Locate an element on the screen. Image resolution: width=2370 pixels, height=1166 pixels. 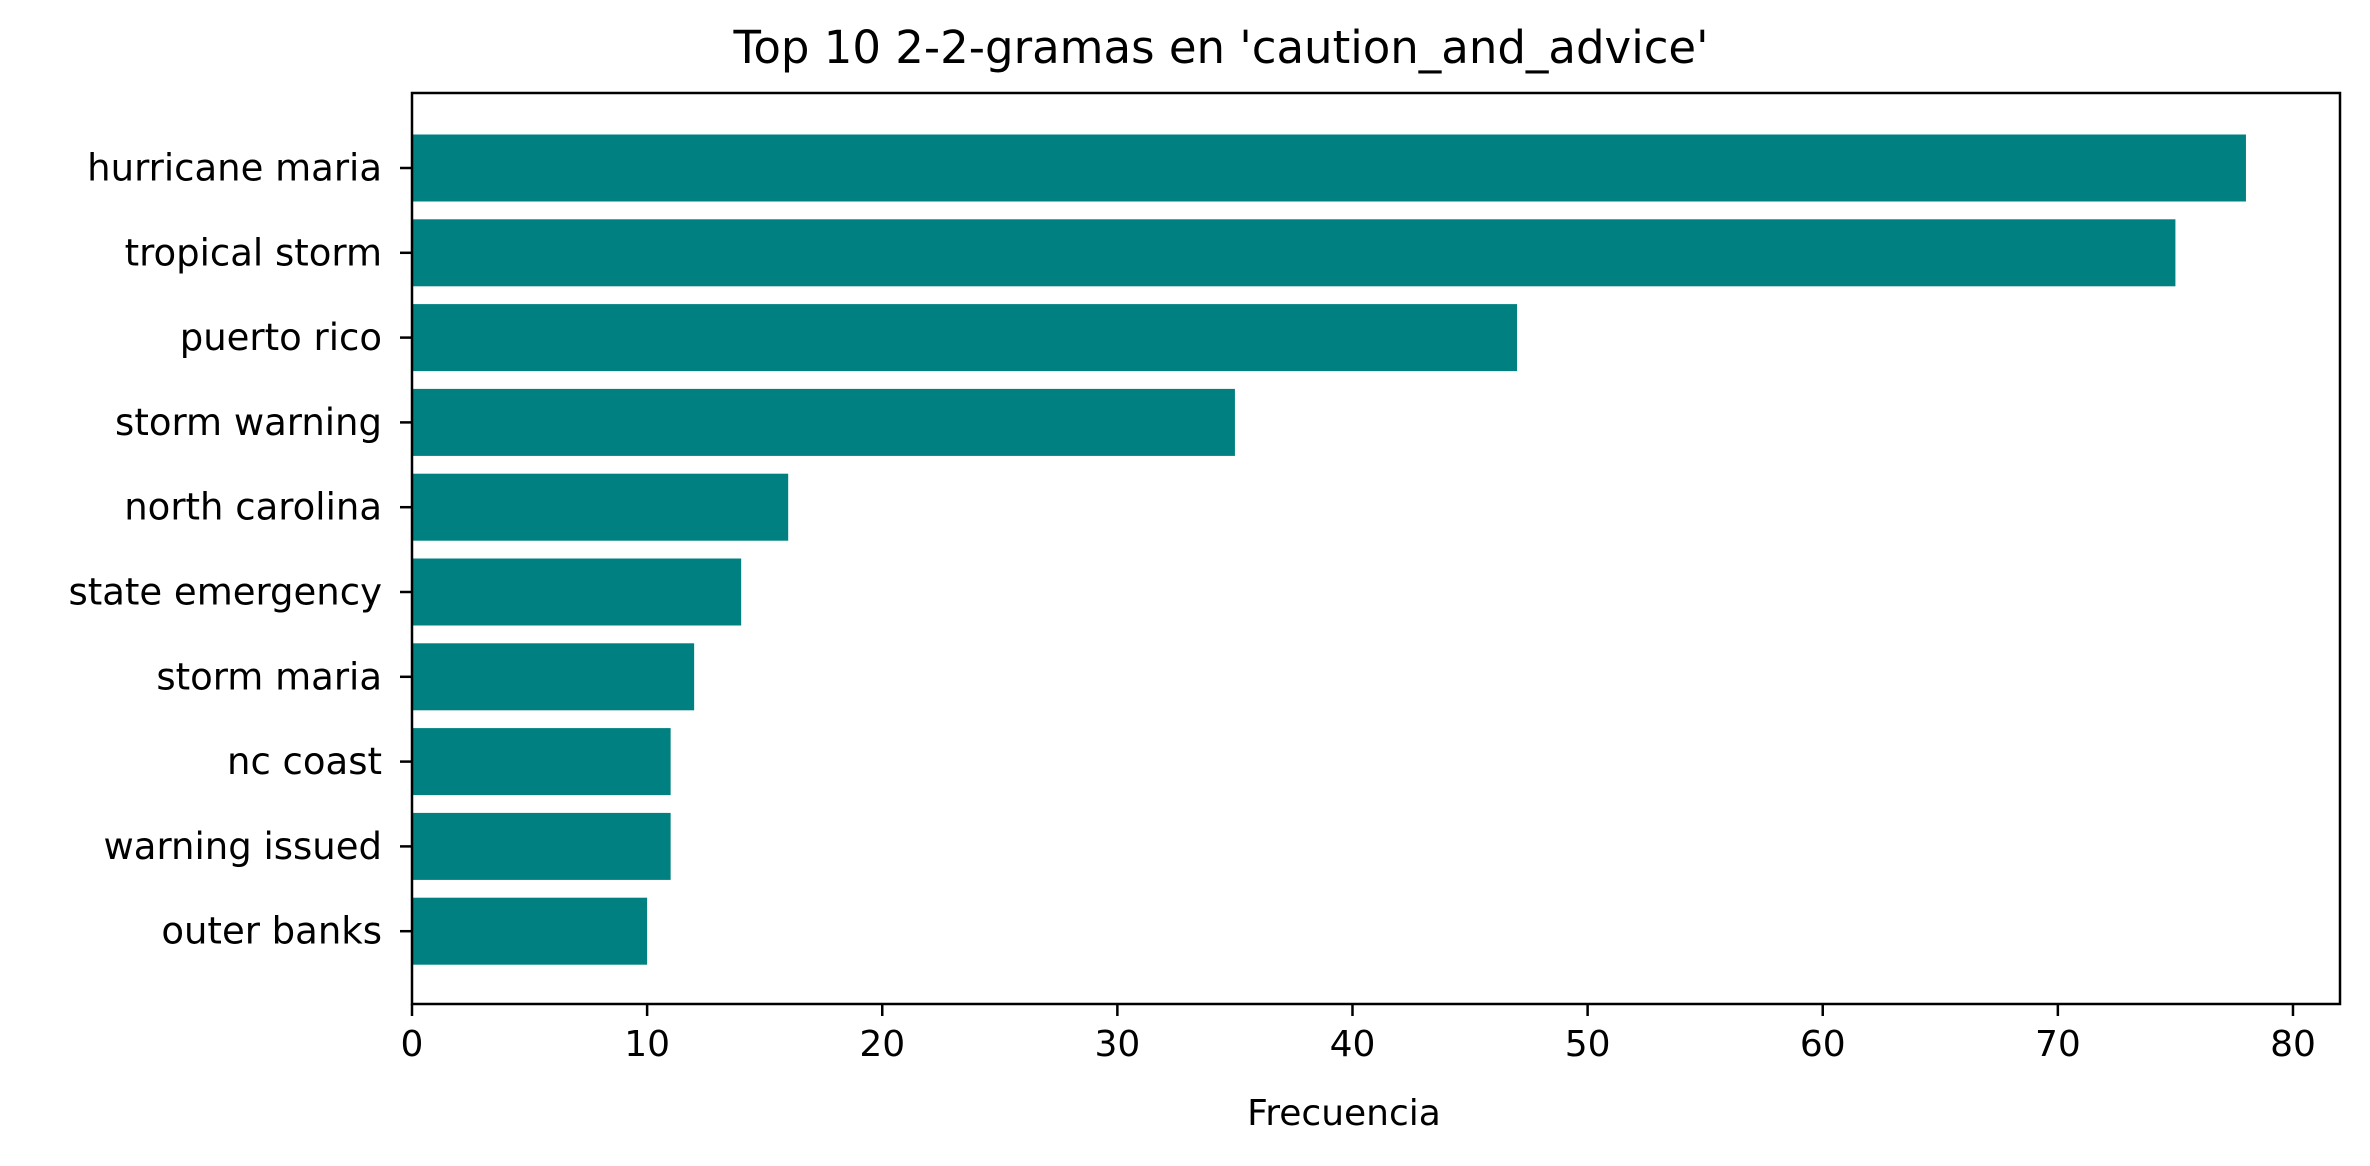
x-axis: 0 10 20 30 40 50 60 70 80 is located at coordinates (1358, 1034).